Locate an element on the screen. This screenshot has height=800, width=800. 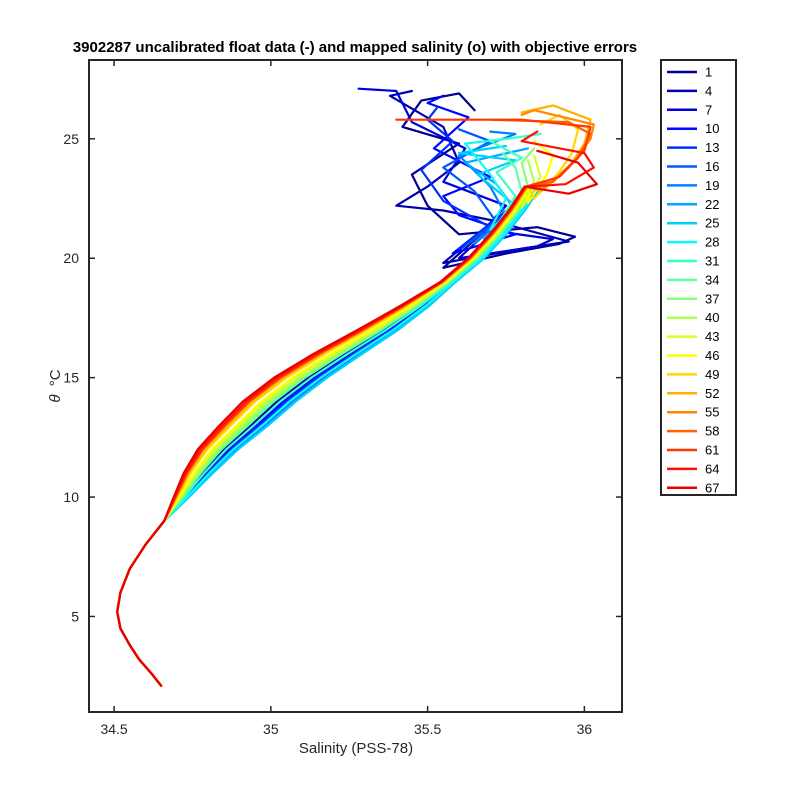
x-tick-label: 35.5 is located at coordinates (427, 729).